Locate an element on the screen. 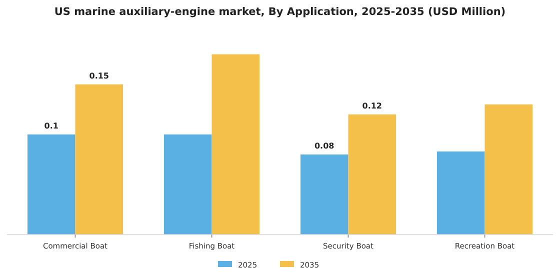 The width and height of the screenshot is (560, 280). data-label: 0.1 is located at coordinates (51, 125).